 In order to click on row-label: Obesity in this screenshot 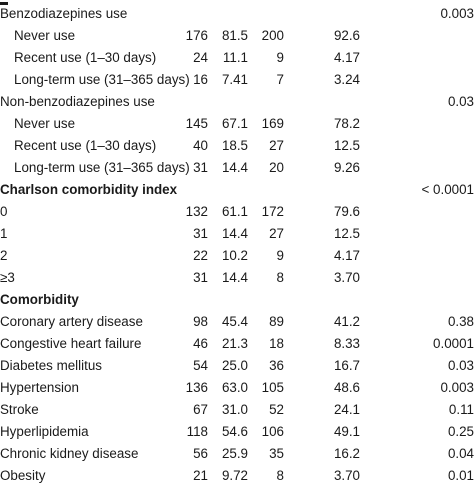, I will do `click(22, 476)`.